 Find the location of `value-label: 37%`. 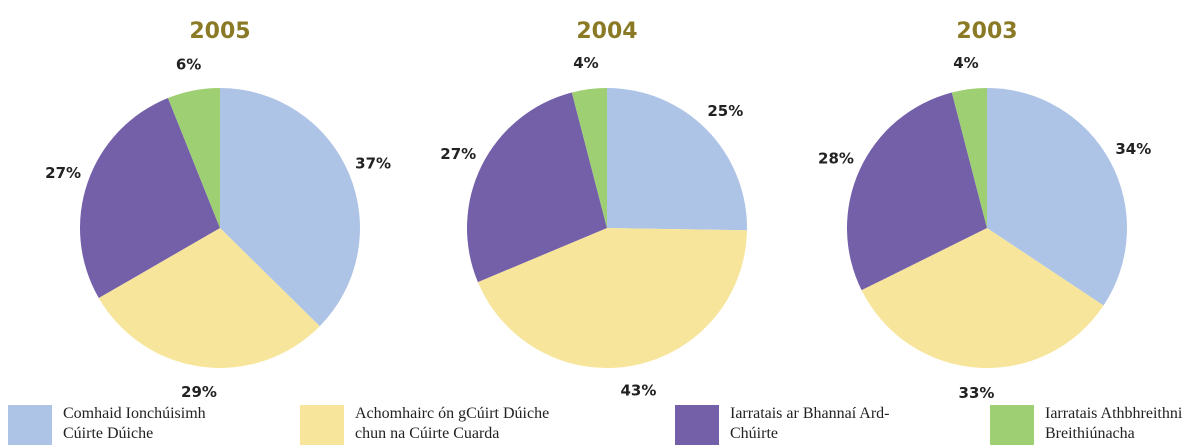

value-label: 37% is located at coordinates (373, 163).